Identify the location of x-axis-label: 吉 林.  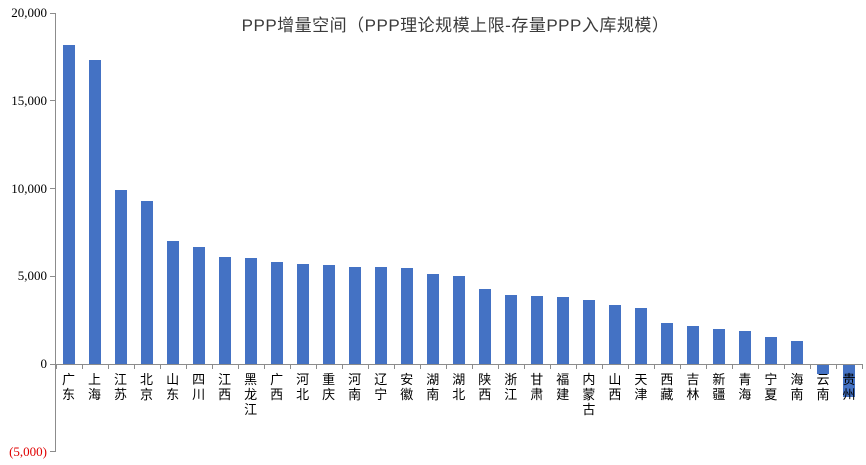
(693, 387).